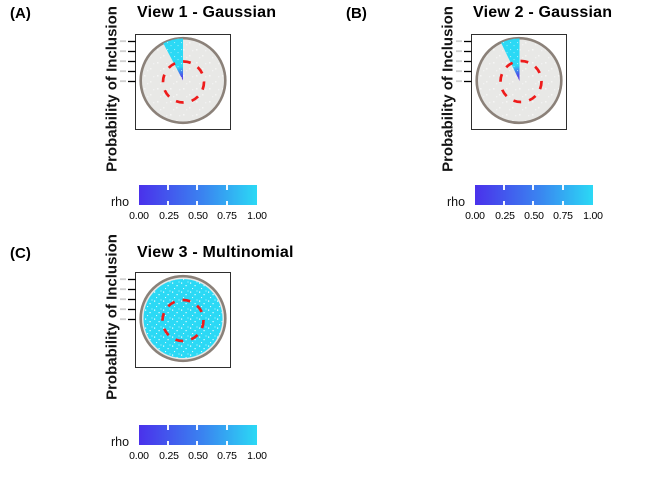 The width and height of the screenshot is (672, 480). Describe the element at coordinates (120, 202) in the screenshot. I see `colorbar-title-a: rho` at that location.